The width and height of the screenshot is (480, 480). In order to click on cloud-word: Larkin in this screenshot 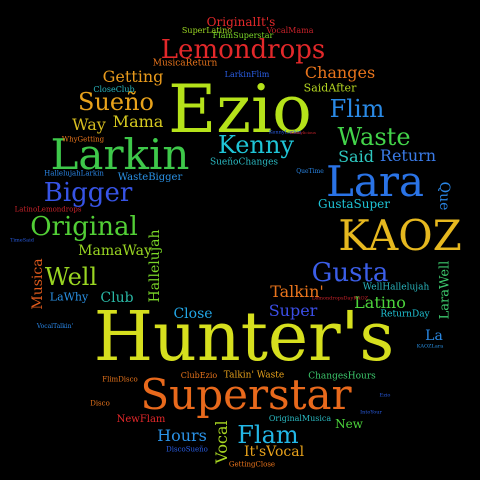, I will do `click(120, 154)`.